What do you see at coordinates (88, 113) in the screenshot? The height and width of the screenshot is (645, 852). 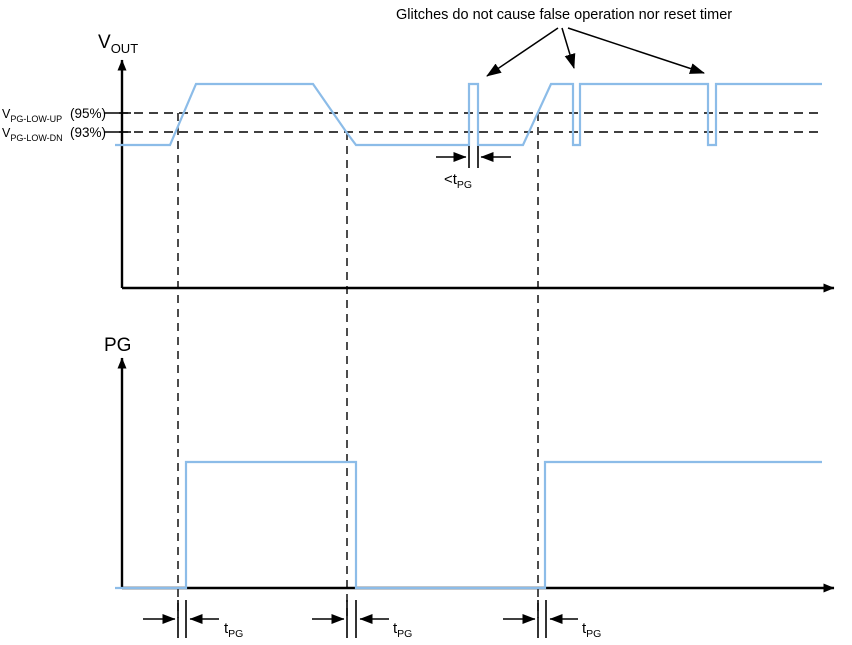 I see `threshold-percent-95: (95%)` at bounding box center [88, 113].